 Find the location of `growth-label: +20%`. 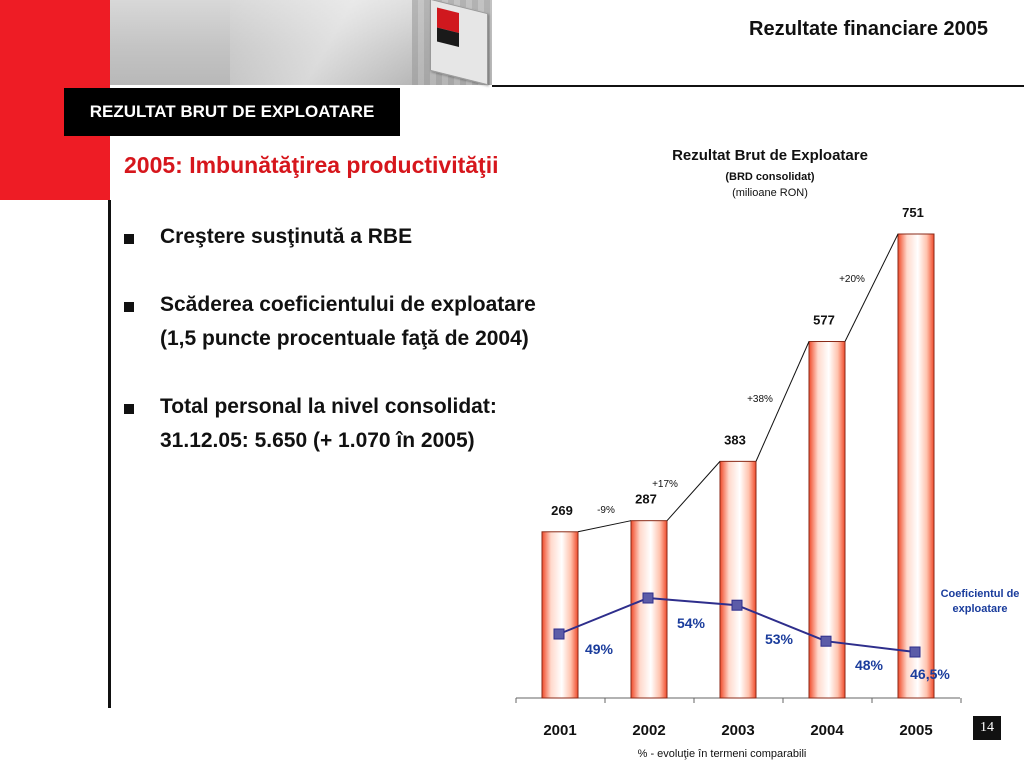

growth-label: +20% is located at coordinates (852, 279).